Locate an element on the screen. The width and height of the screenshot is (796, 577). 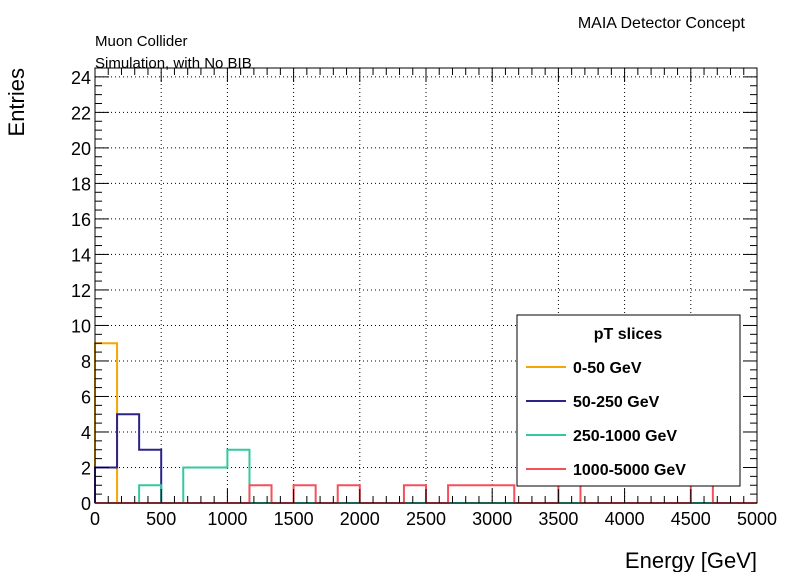
legend-label-0-50-gev: 0-50 GeV is located at coordinates (607, 368).